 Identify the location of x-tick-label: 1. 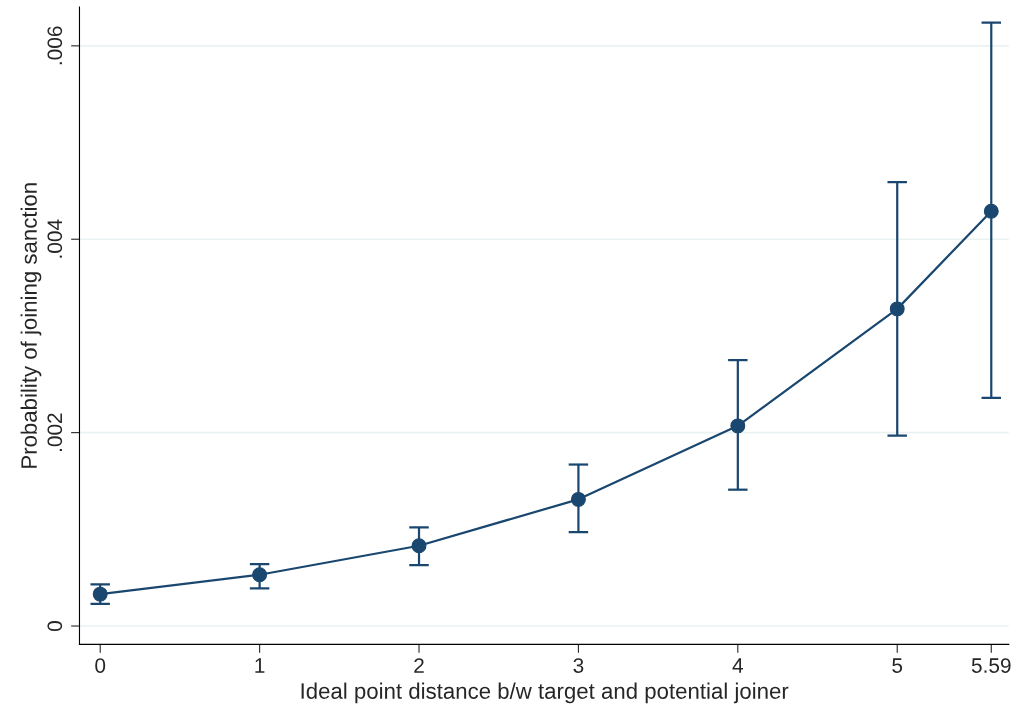
(260, 665).